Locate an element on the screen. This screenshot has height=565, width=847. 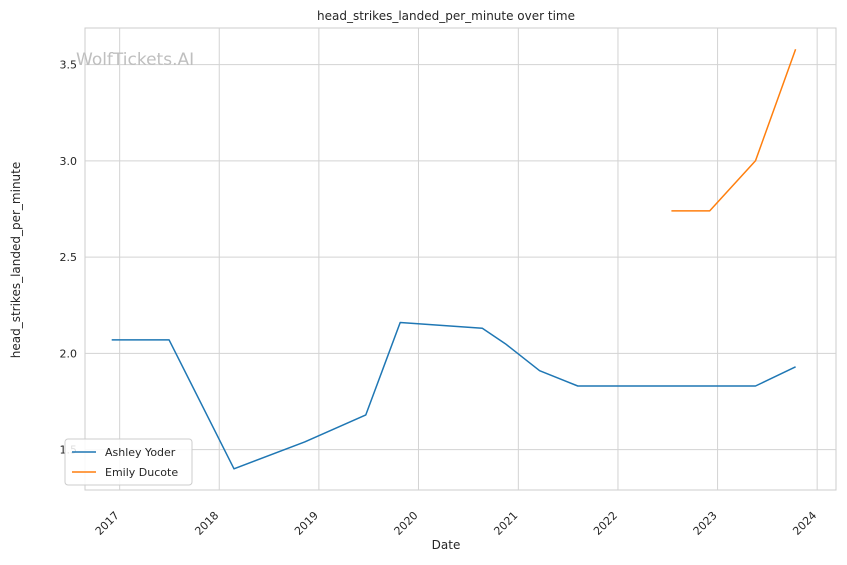
y-tick-label: 2.5 is located at coordinates (69, 257).